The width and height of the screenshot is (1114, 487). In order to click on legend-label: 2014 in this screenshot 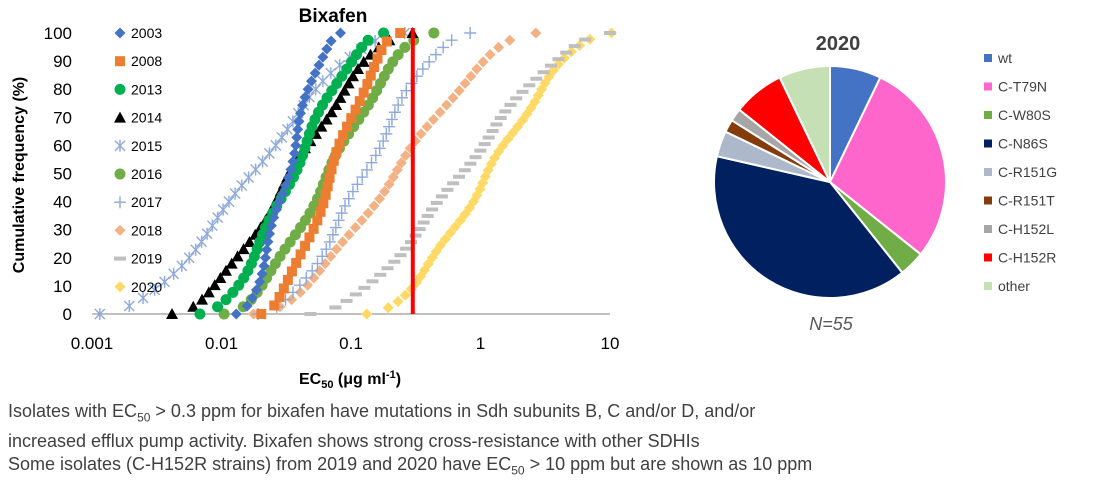, I will do `click(146, 118)`.